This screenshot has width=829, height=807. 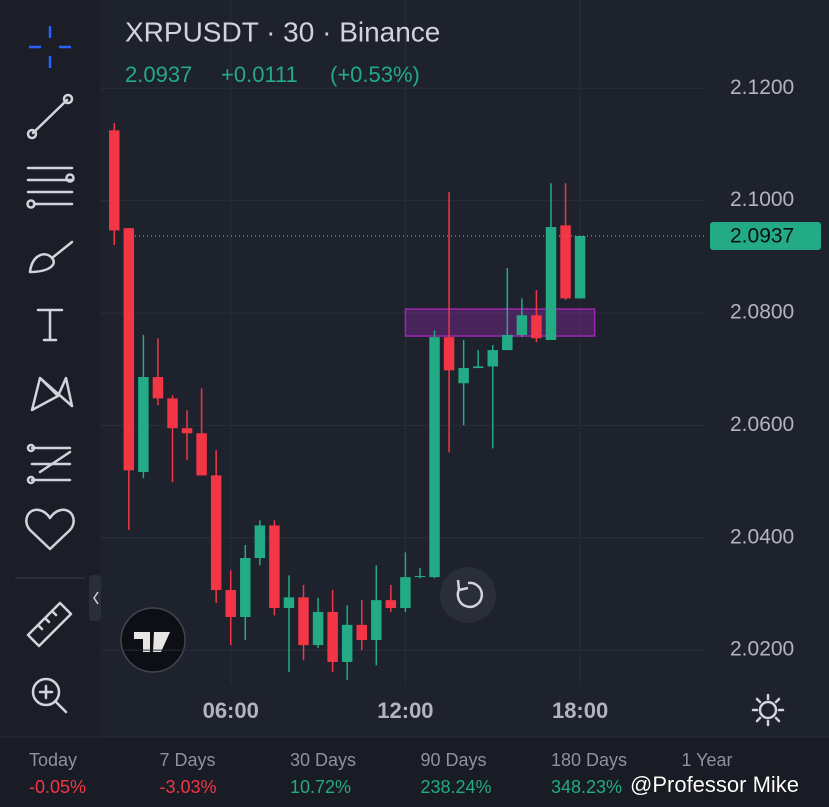 I want to click on reset-button, so click(x=468, y=595).